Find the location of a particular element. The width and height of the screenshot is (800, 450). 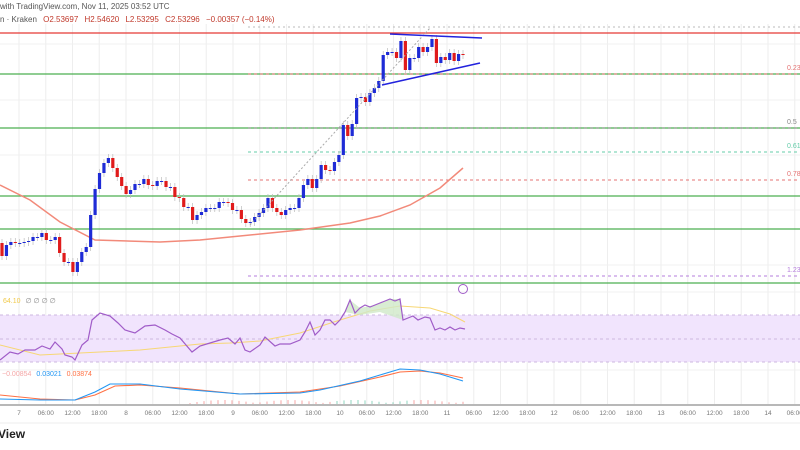

time-tick: 7 is located at coordinates (19, 413).